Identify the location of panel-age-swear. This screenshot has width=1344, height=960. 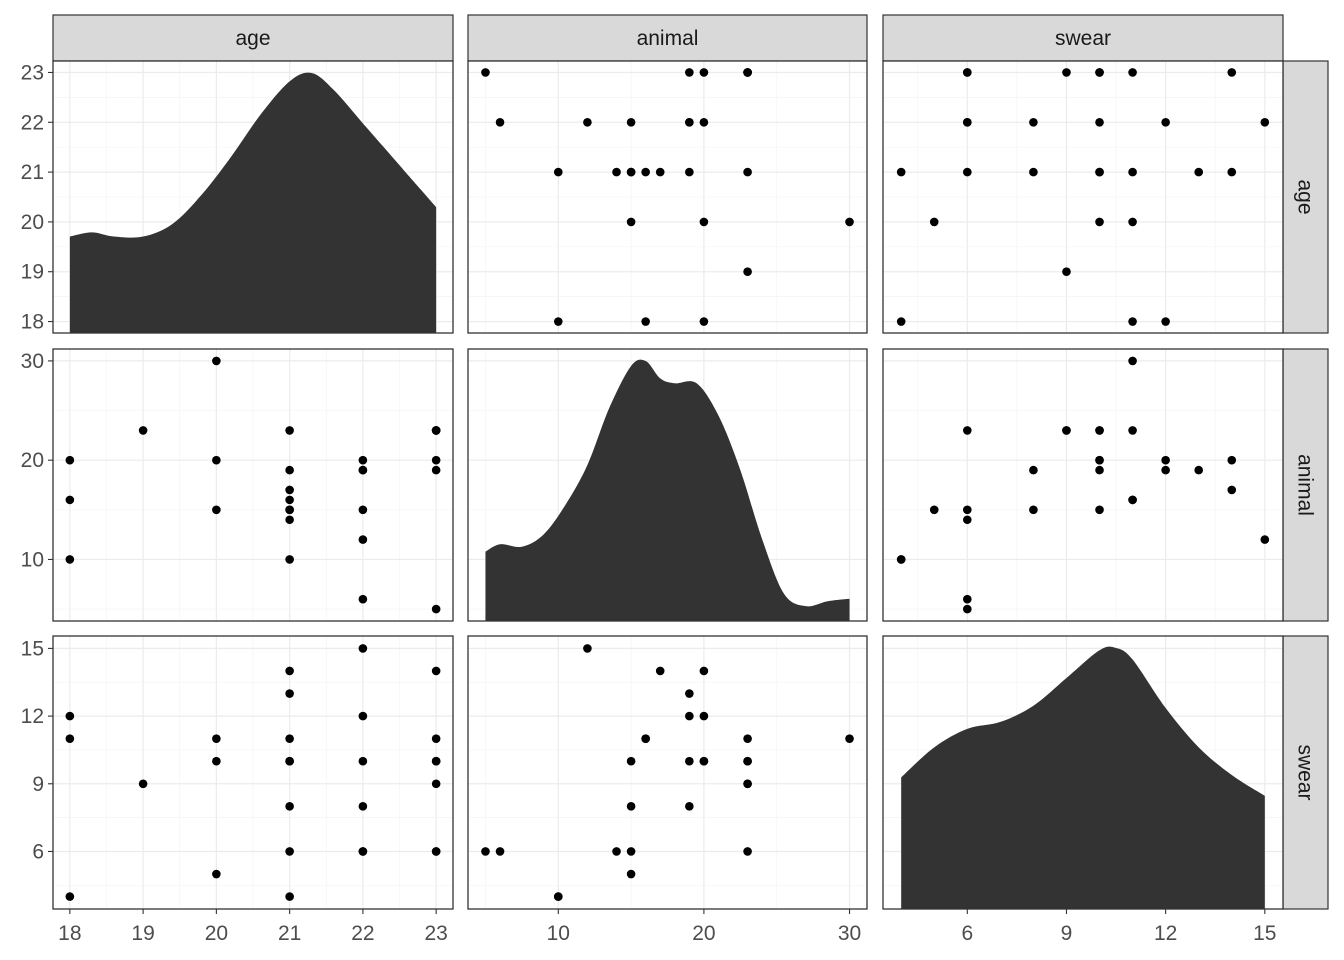
(1083, 197).